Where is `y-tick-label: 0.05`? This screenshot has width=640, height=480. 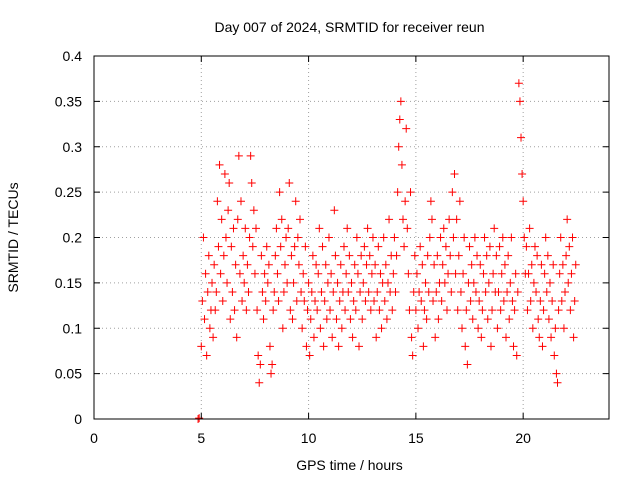 y-tick-label: 0.05 is located at coordinates (68, 374).